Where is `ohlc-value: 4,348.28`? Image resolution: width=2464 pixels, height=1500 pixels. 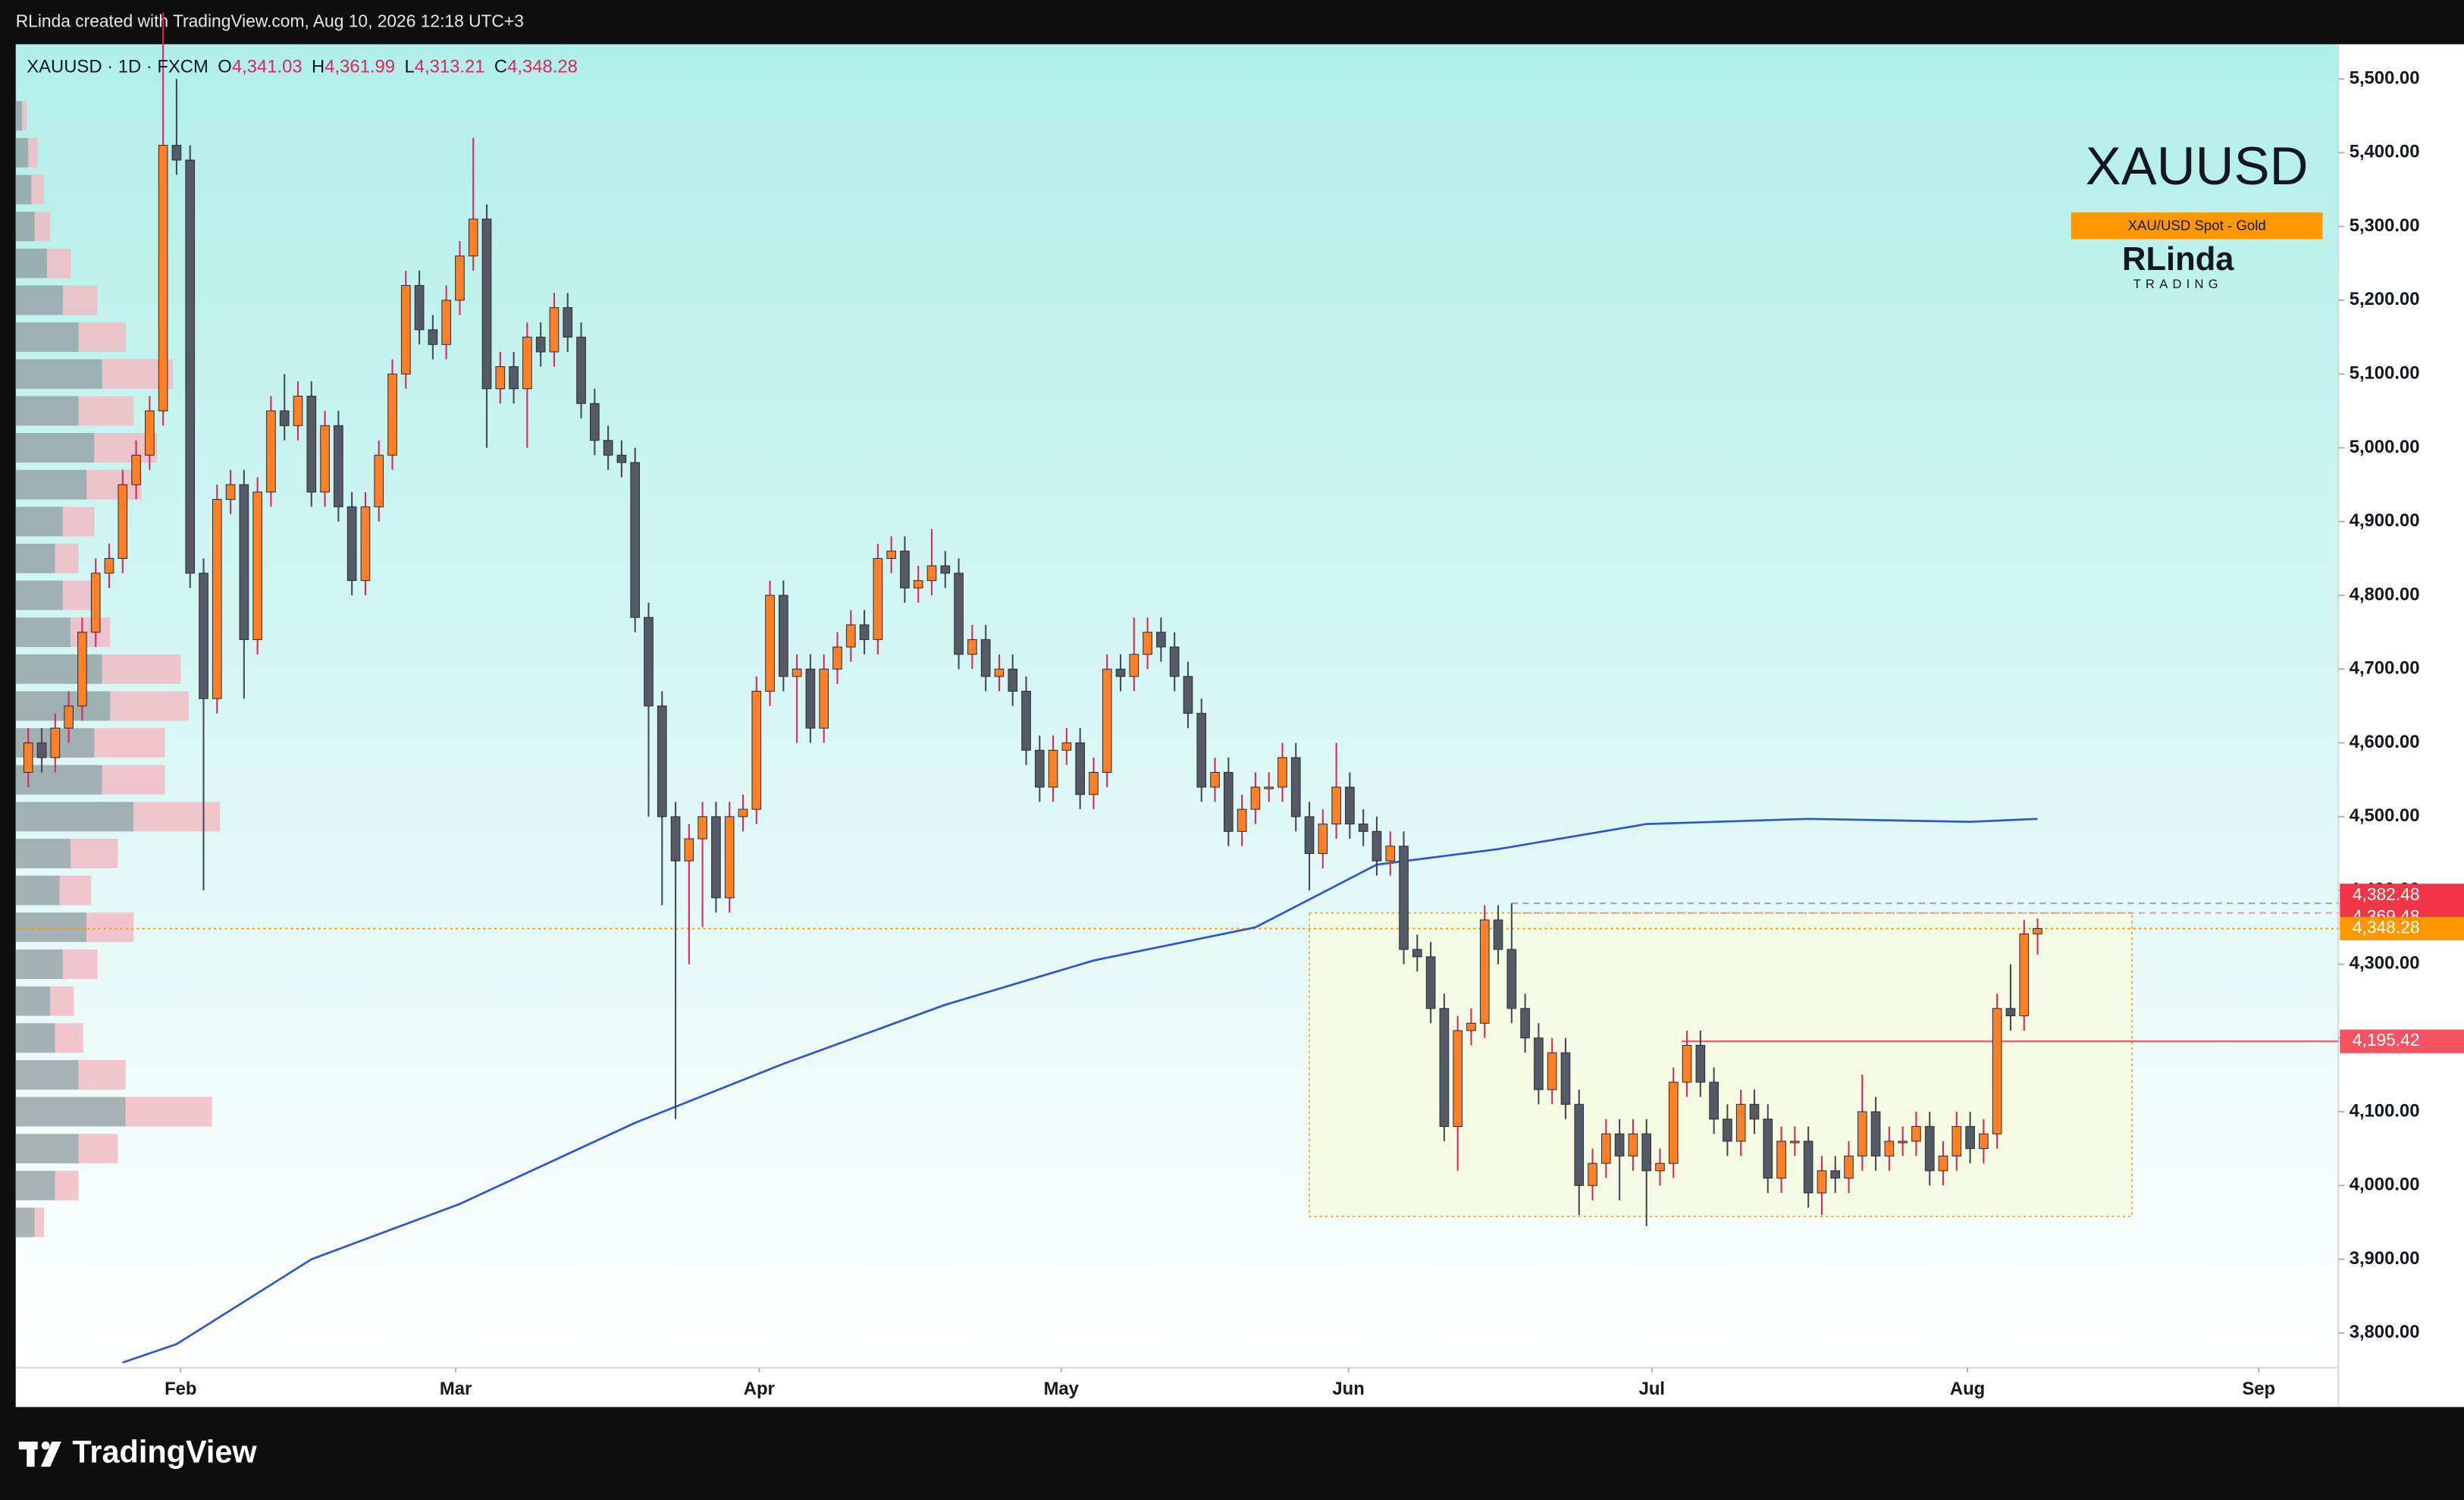
ohlc-value: 4,348.28 is located at coordinates (542, 67).